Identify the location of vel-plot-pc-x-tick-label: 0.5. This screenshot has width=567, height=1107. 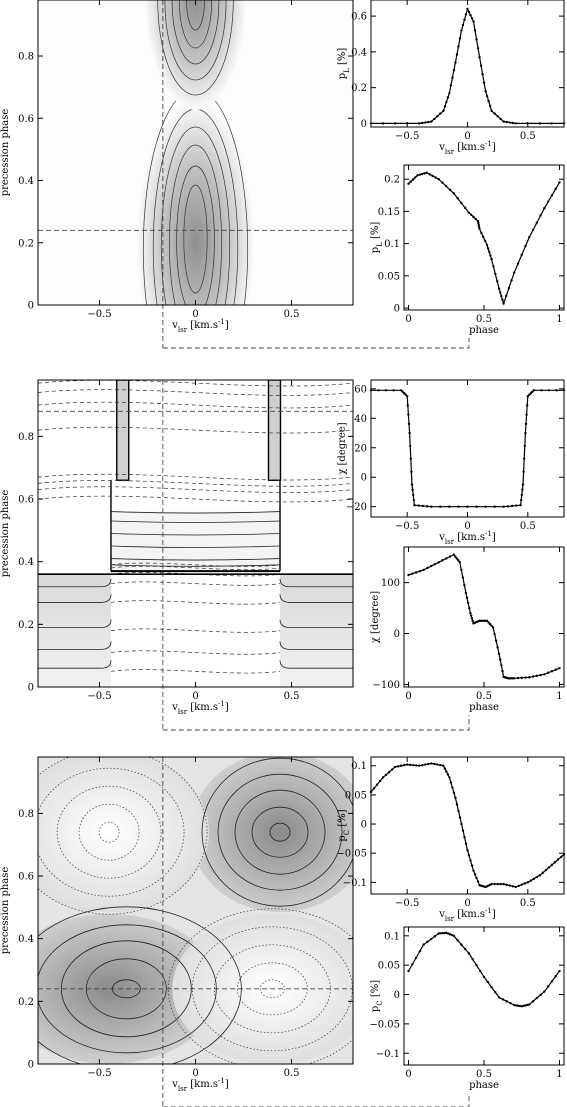
(528, 903).